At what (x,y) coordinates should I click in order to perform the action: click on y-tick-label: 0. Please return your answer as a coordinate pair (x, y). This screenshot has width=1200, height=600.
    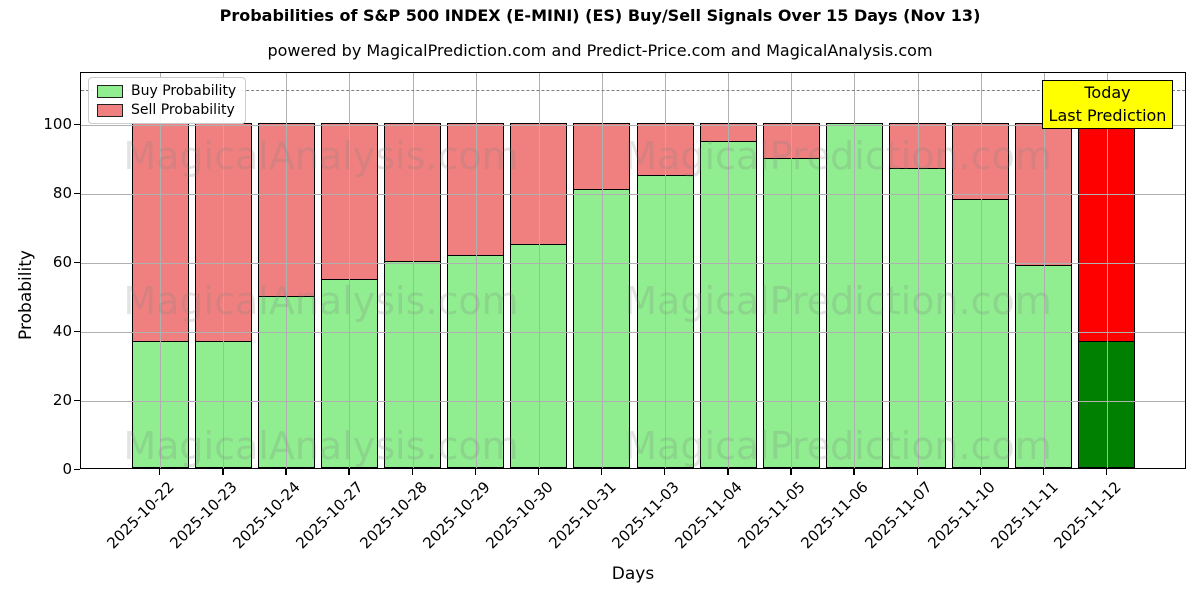
    Looking at the image, I should click on (67, 469).